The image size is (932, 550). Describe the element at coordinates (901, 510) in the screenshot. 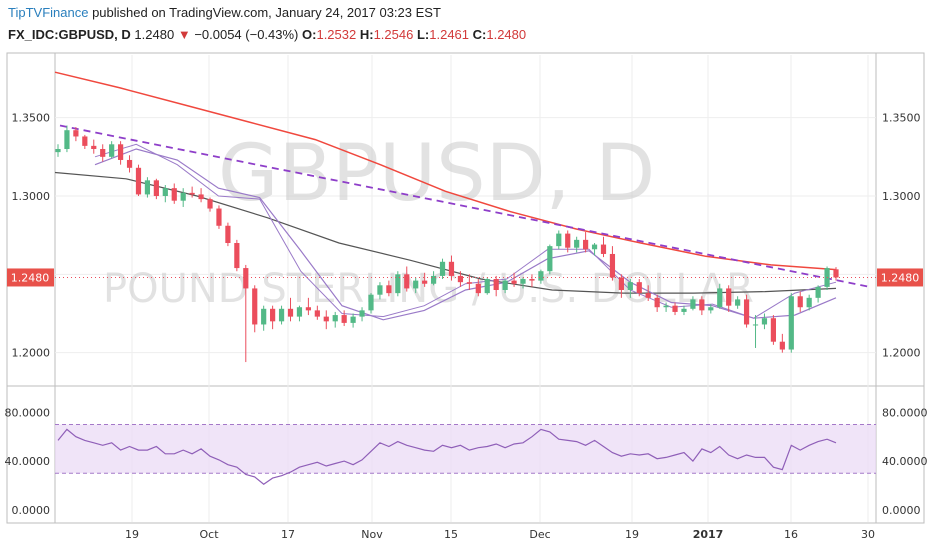

I see `rsi-tick-right: 0.0000` at that location.